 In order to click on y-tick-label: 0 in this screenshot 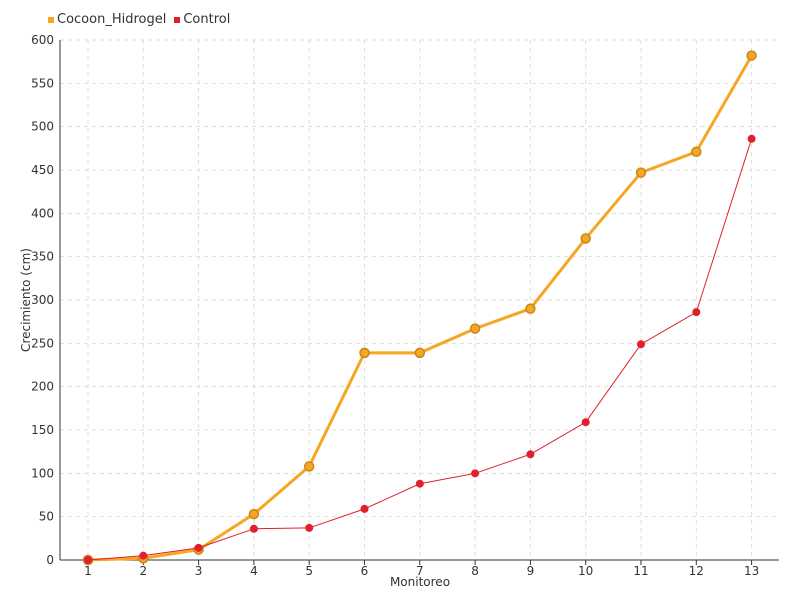, I will do `click(50, 560)`.